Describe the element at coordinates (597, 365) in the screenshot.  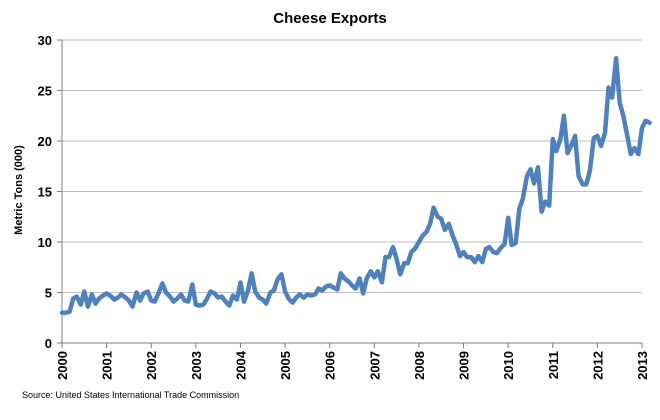
I see `x-tick-label: 2012` at that location.